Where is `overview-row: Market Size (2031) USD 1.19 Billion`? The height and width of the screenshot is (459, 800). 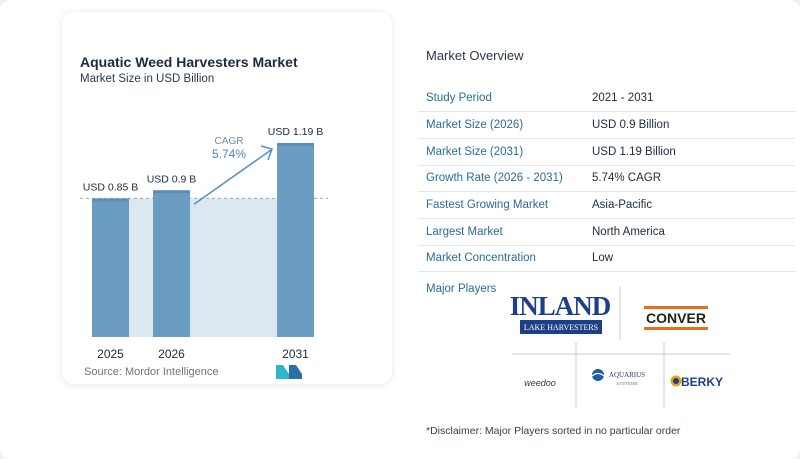
overview-row: Market Size (2031) USD 1.19 Billion is located at coordinates (606, 152).